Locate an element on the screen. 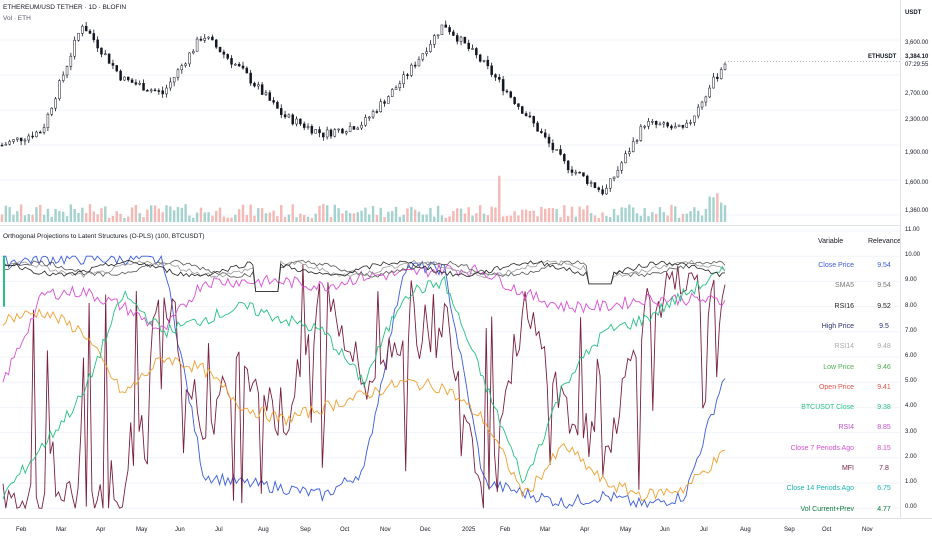 The width and height of the screenshot is (932, 551). price-scale-tick: 1,900.00 is located at coordinates (917, 153).